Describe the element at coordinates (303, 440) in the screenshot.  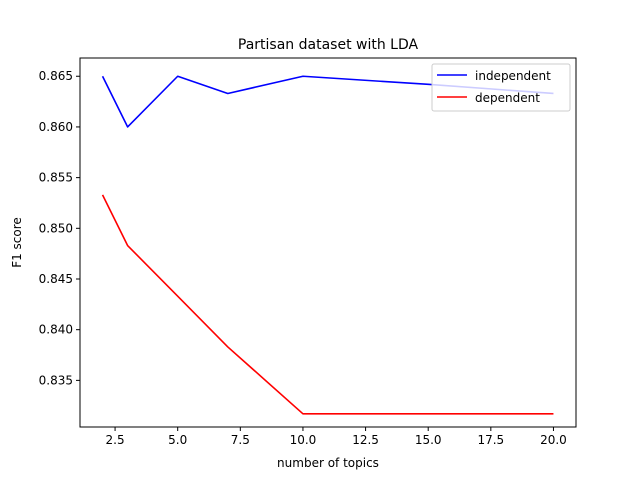
I see `x-tick-label: 10.0` at that location.